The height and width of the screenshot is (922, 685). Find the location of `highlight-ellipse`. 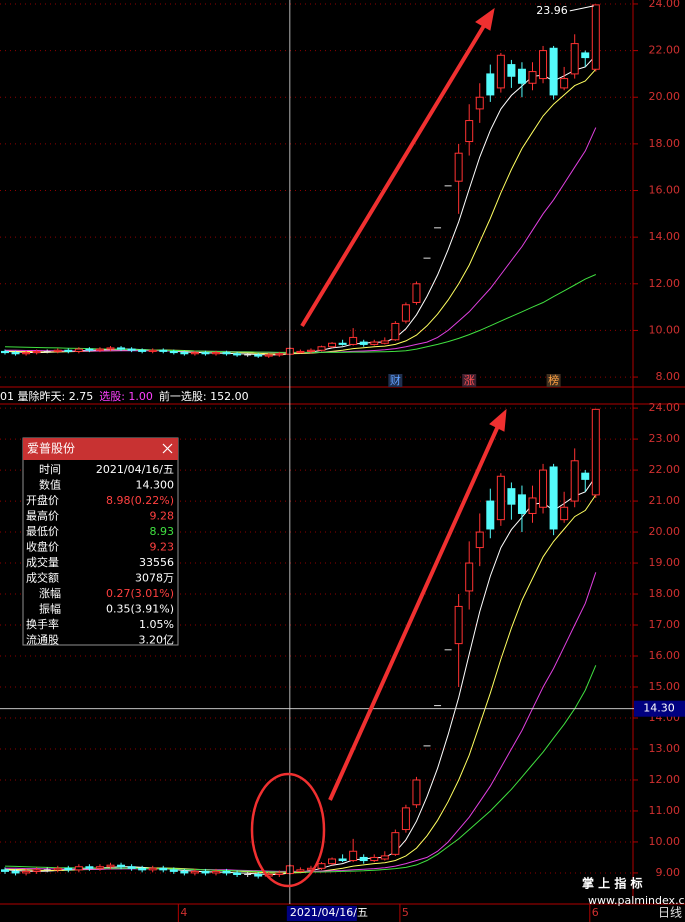

highlight-ellipse is located at coordinates (288, 830).